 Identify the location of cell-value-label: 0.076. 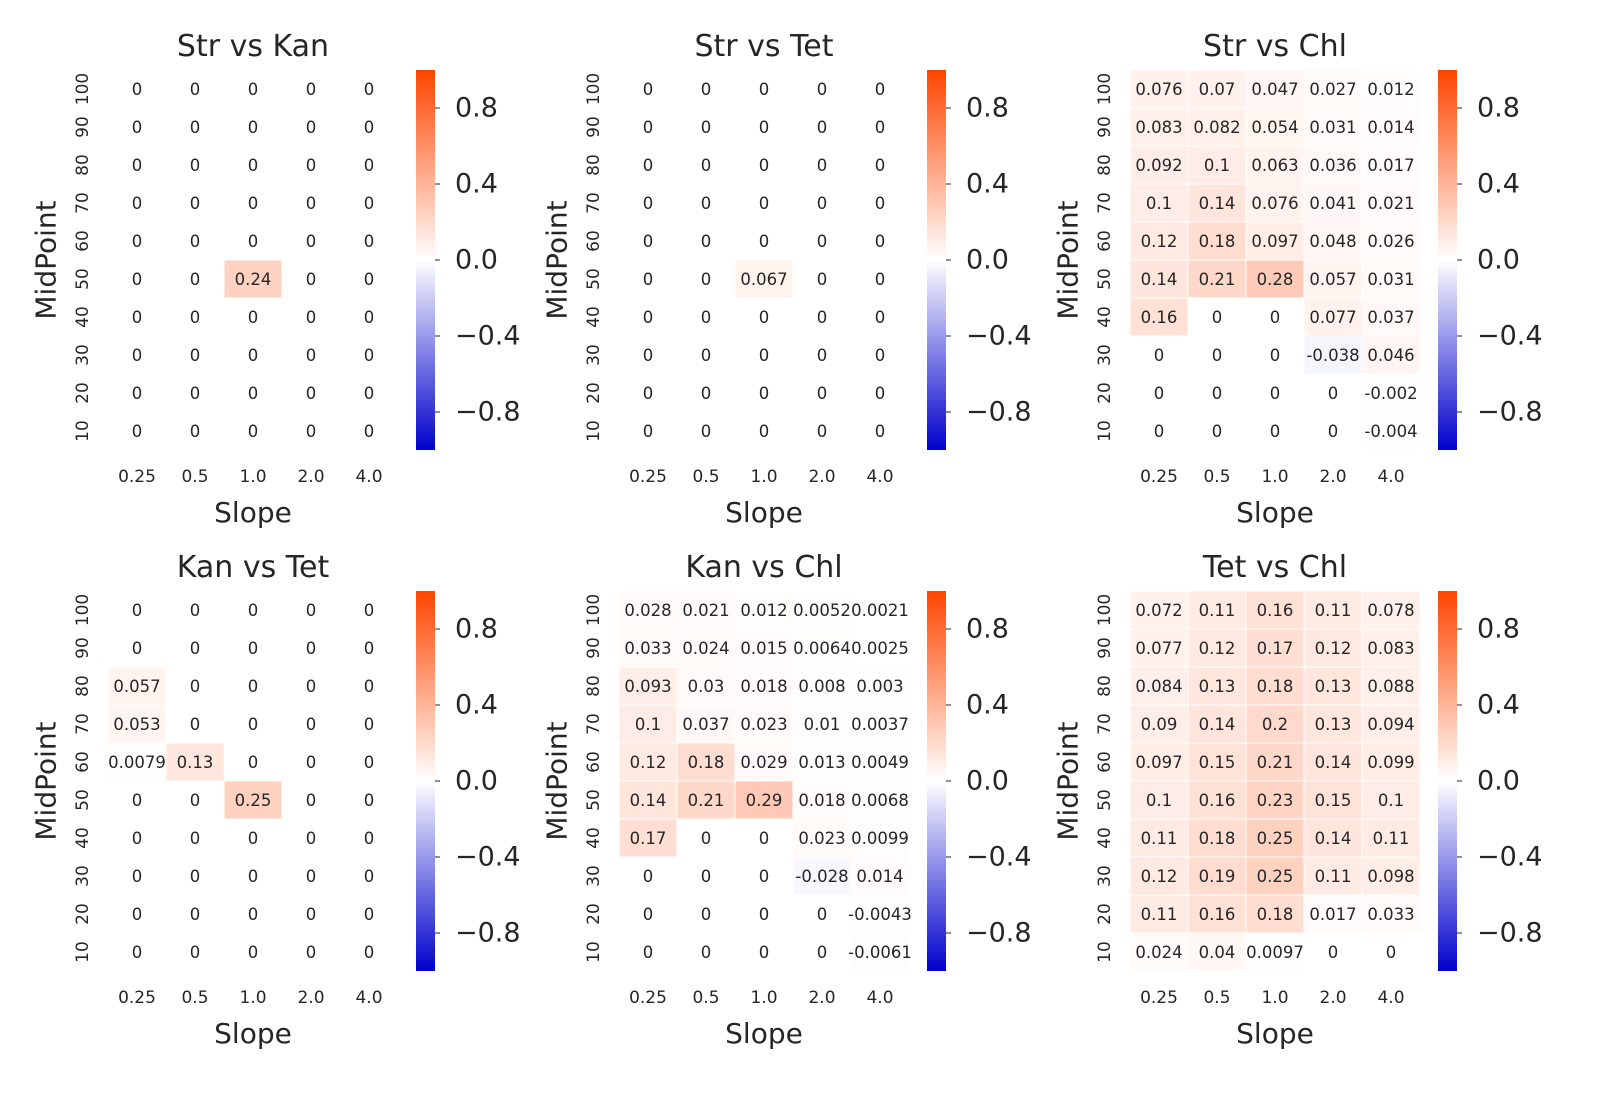
(1158, 89).